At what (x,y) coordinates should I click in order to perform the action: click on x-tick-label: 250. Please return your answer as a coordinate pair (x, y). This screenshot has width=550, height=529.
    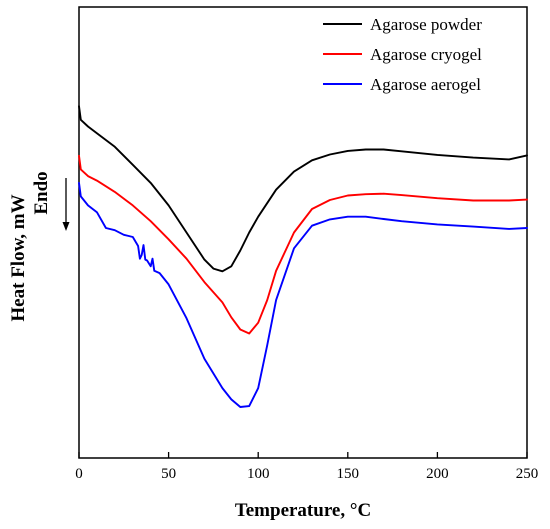
    Looking at the image, I should click on (527, 474).